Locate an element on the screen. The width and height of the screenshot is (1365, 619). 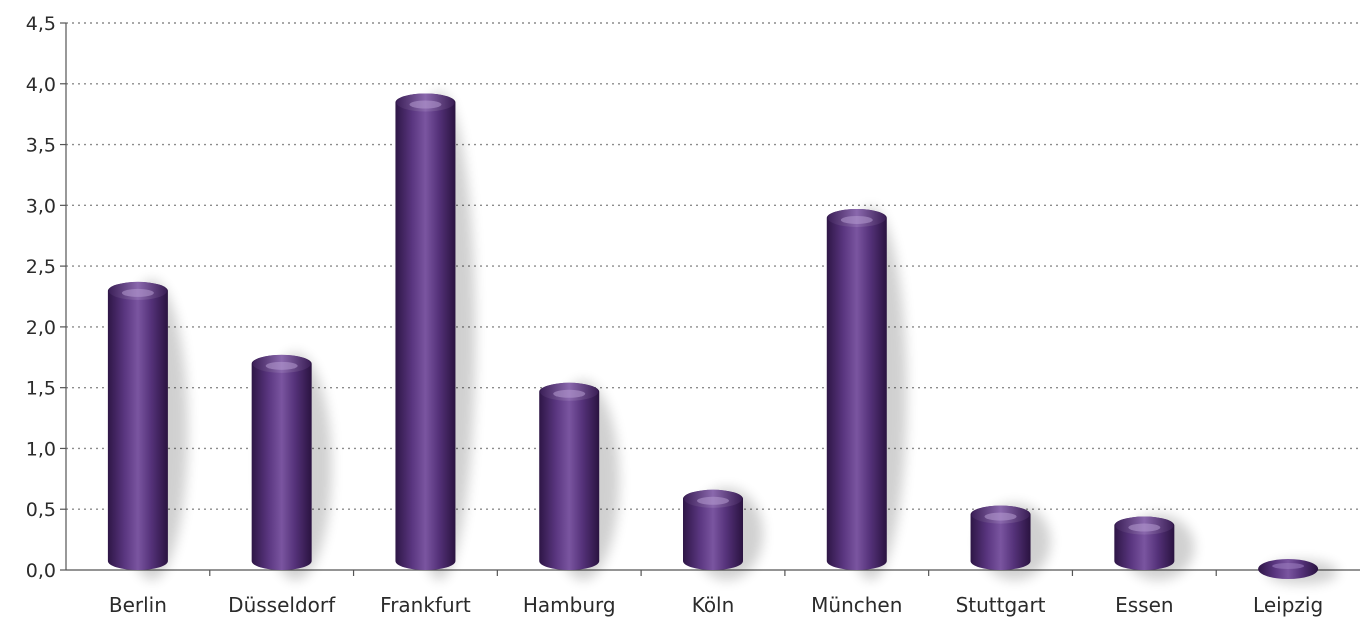
y-tick-label: 4,0 is located at coordinates (41, 85).